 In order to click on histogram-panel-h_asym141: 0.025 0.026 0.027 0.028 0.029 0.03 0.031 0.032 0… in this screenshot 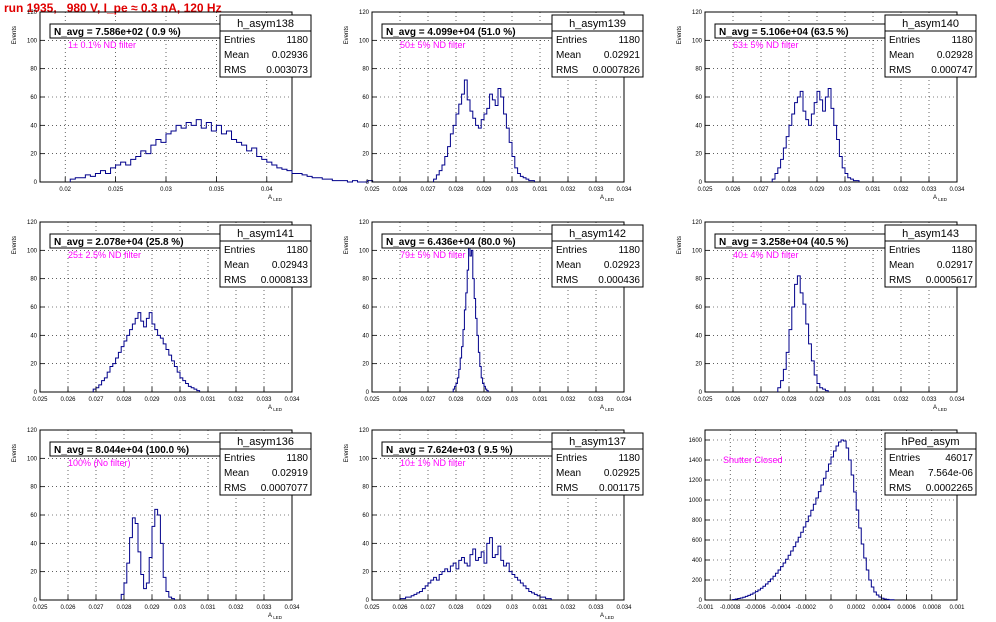, I will do `click(162, 316)`.